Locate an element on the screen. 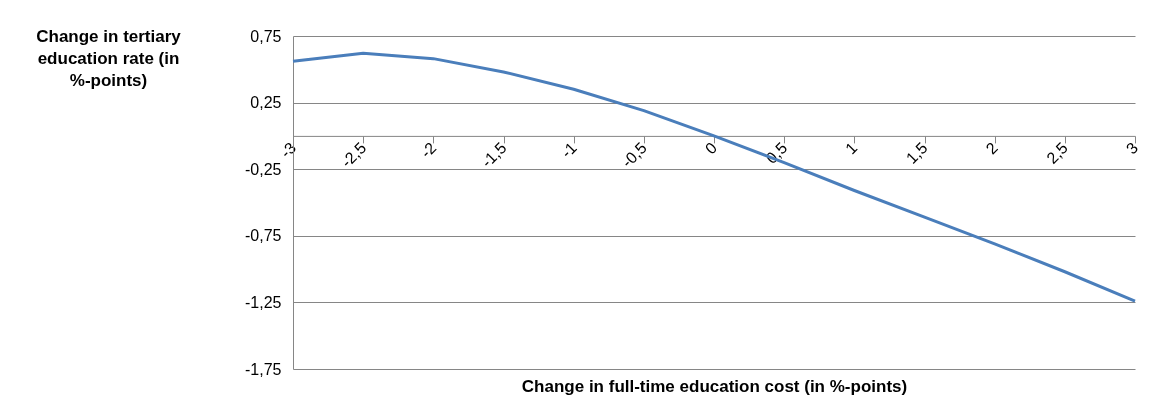 The image size is (1176, 418). y-tick-label: 0,75 is located at coordinates (266, 36).